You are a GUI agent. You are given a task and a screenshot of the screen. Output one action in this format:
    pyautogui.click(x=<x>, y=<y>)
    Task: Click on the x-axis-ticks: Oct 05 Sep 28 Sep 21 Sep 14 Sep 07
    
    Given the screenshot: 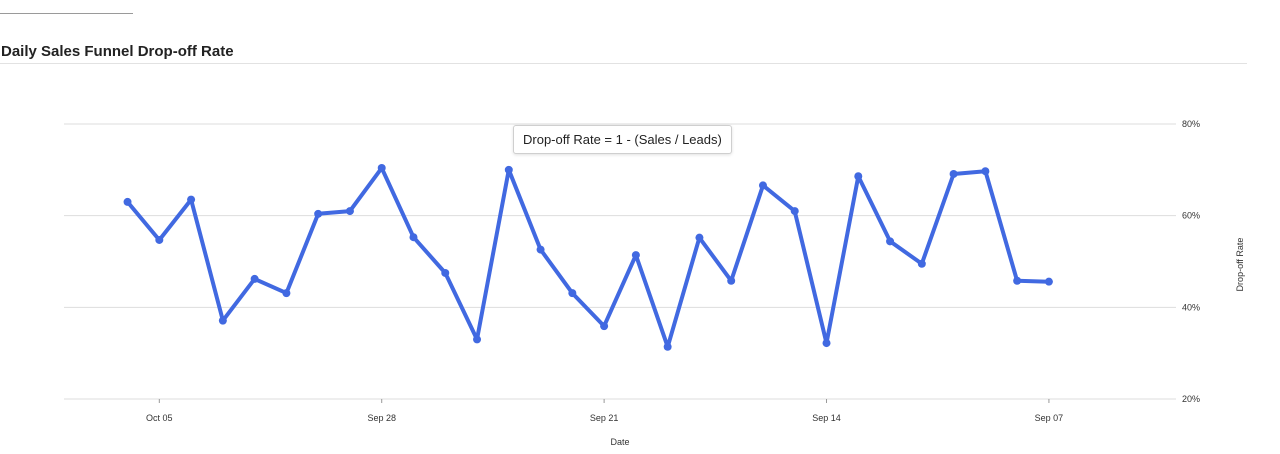 What is the action you would take?
    pyautogui.click(x=604, y=411)
    